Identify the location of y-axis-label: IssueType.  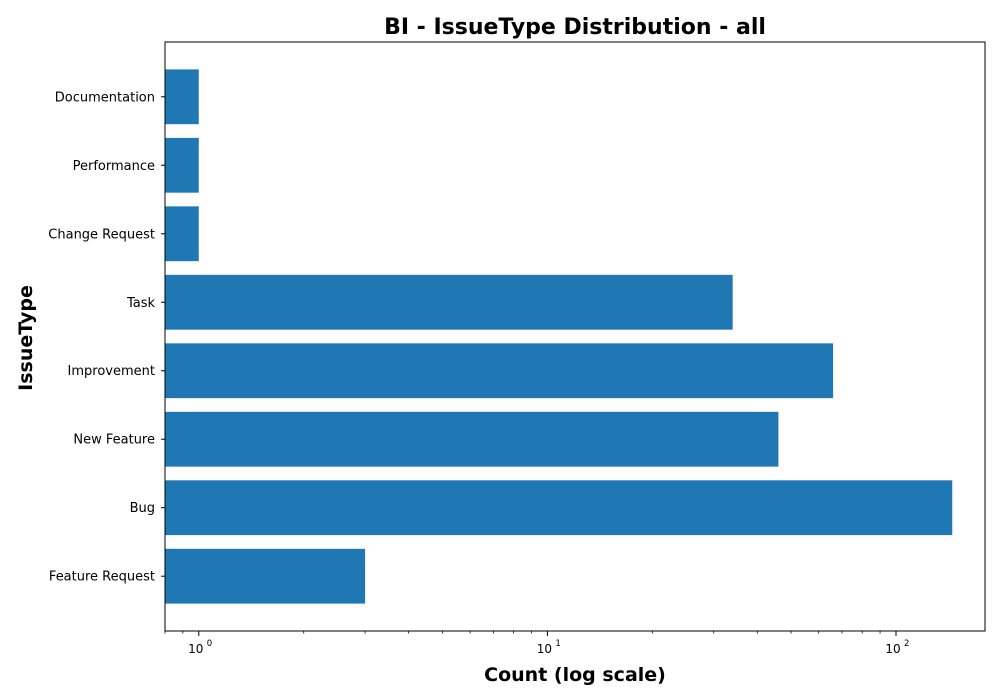
(26, 338).